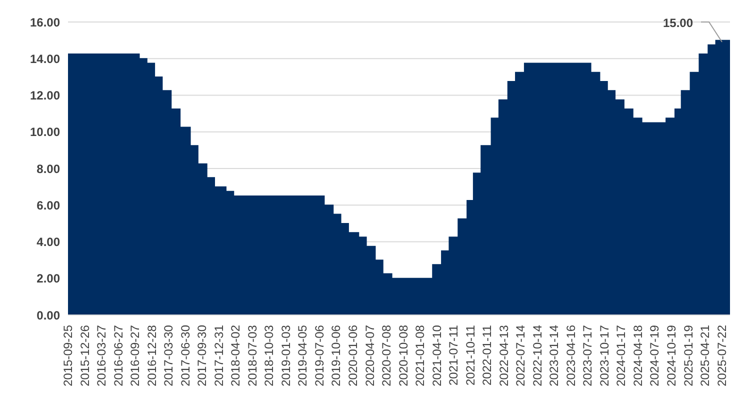  I want to click on y-tick-label: 8.00, so click(48, 169).